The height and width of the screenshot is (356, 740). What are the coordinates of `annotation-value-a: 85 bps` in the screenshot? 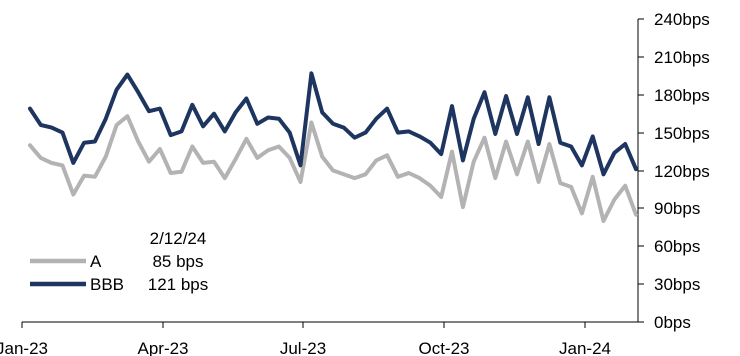 It's located at (177, 261).